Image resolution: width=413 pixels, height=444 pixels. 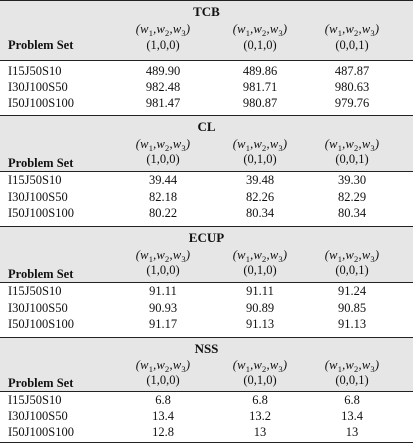 I want to click on table-cell: 981.71, so click(x=260, y=87).